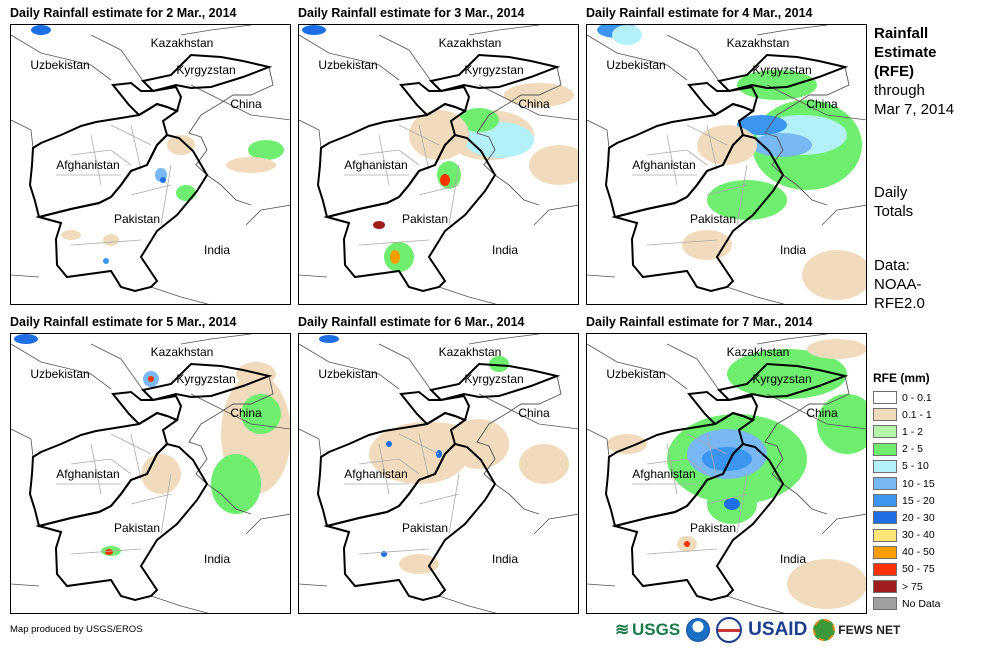  I want to click on panel-title: Daily Rainfall estimate for 7 Mar., 2014, so click(699, 322).